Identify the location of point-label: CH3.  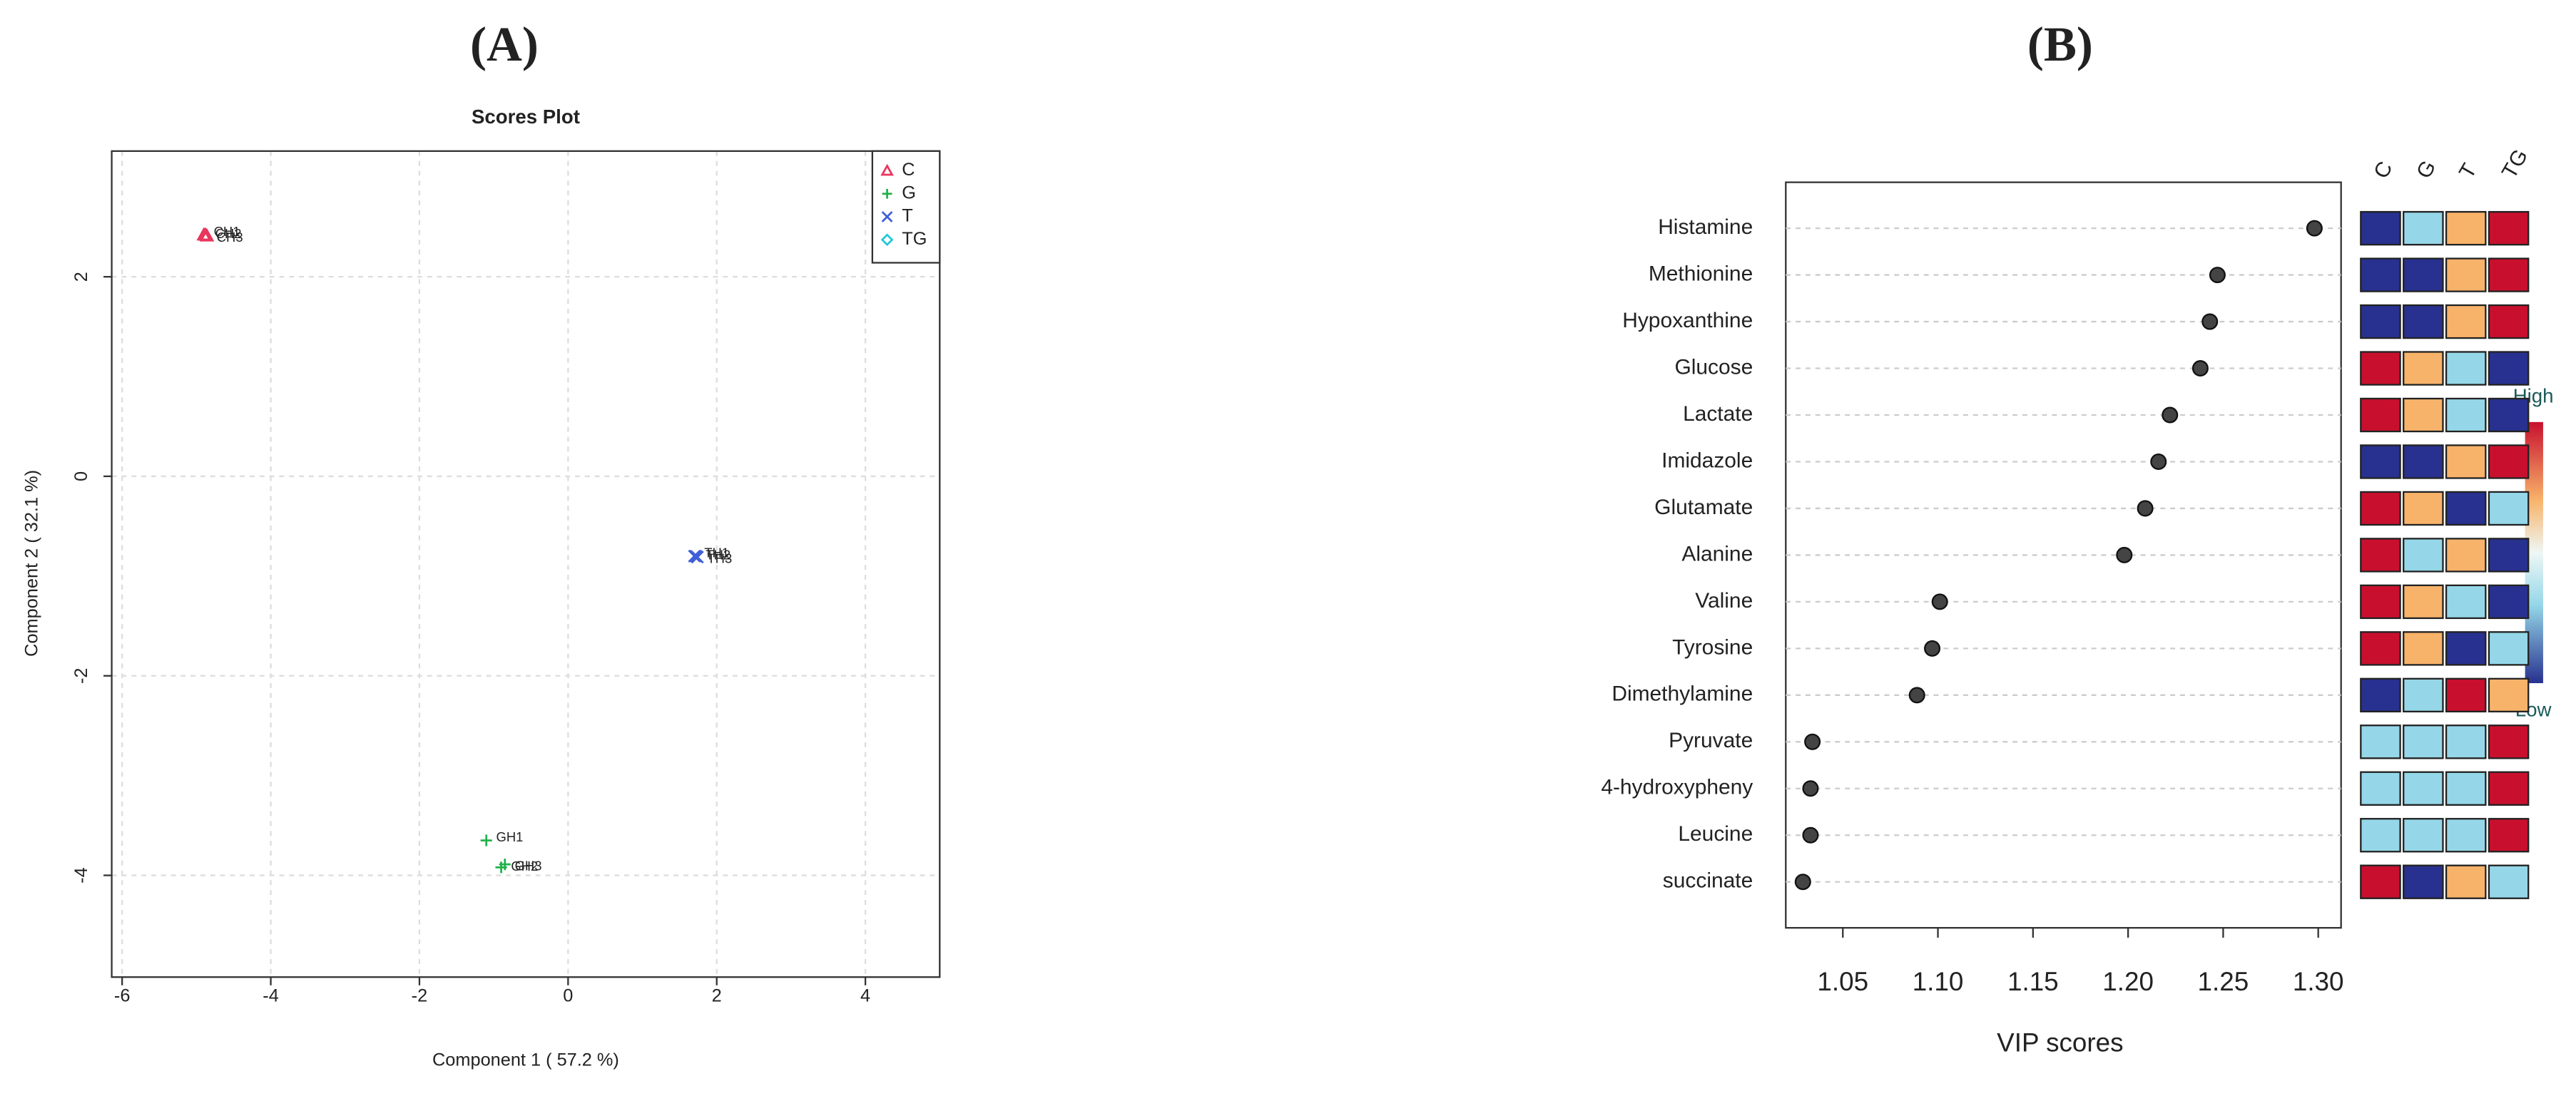
(230, 237).